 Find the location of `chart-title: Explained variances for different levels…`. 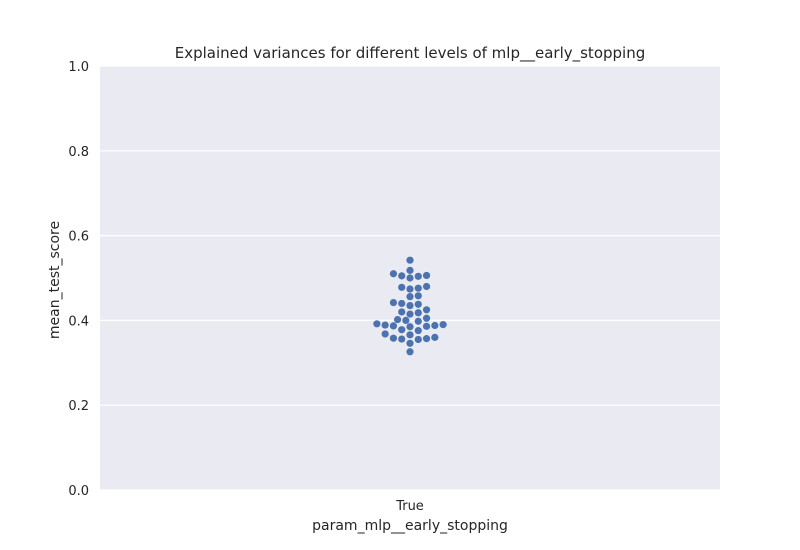

chart-title: Explained variances for different levels… is located at coordinates (410, 53).